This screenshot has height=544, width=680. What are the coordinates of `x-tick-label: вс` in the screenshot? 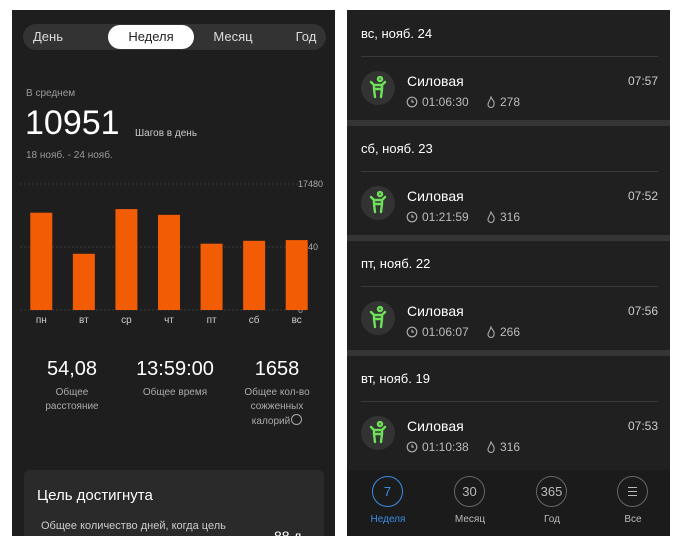 It's located at (297, 320).